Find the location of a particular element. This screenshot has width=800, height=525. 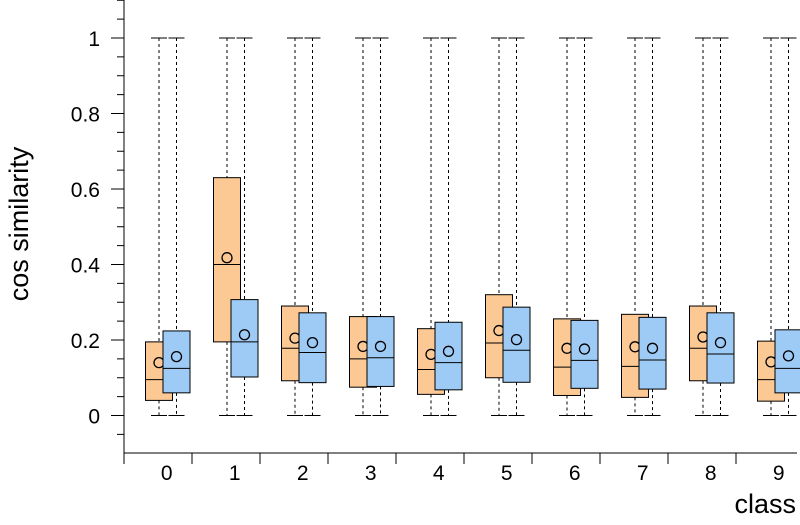

y-tick-label: 0.8 is located at coordinates (85, 115).